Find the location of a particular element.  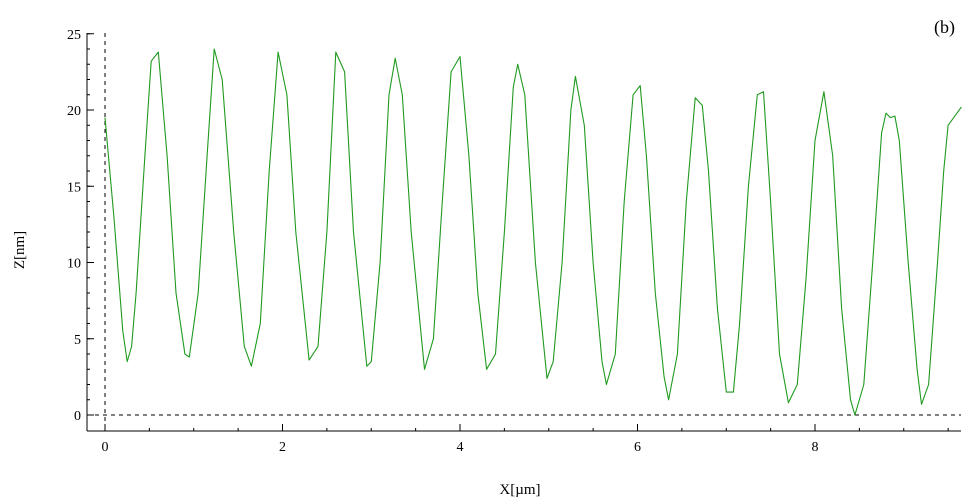

panel-label: (b) is located at coordinates (944, 27).